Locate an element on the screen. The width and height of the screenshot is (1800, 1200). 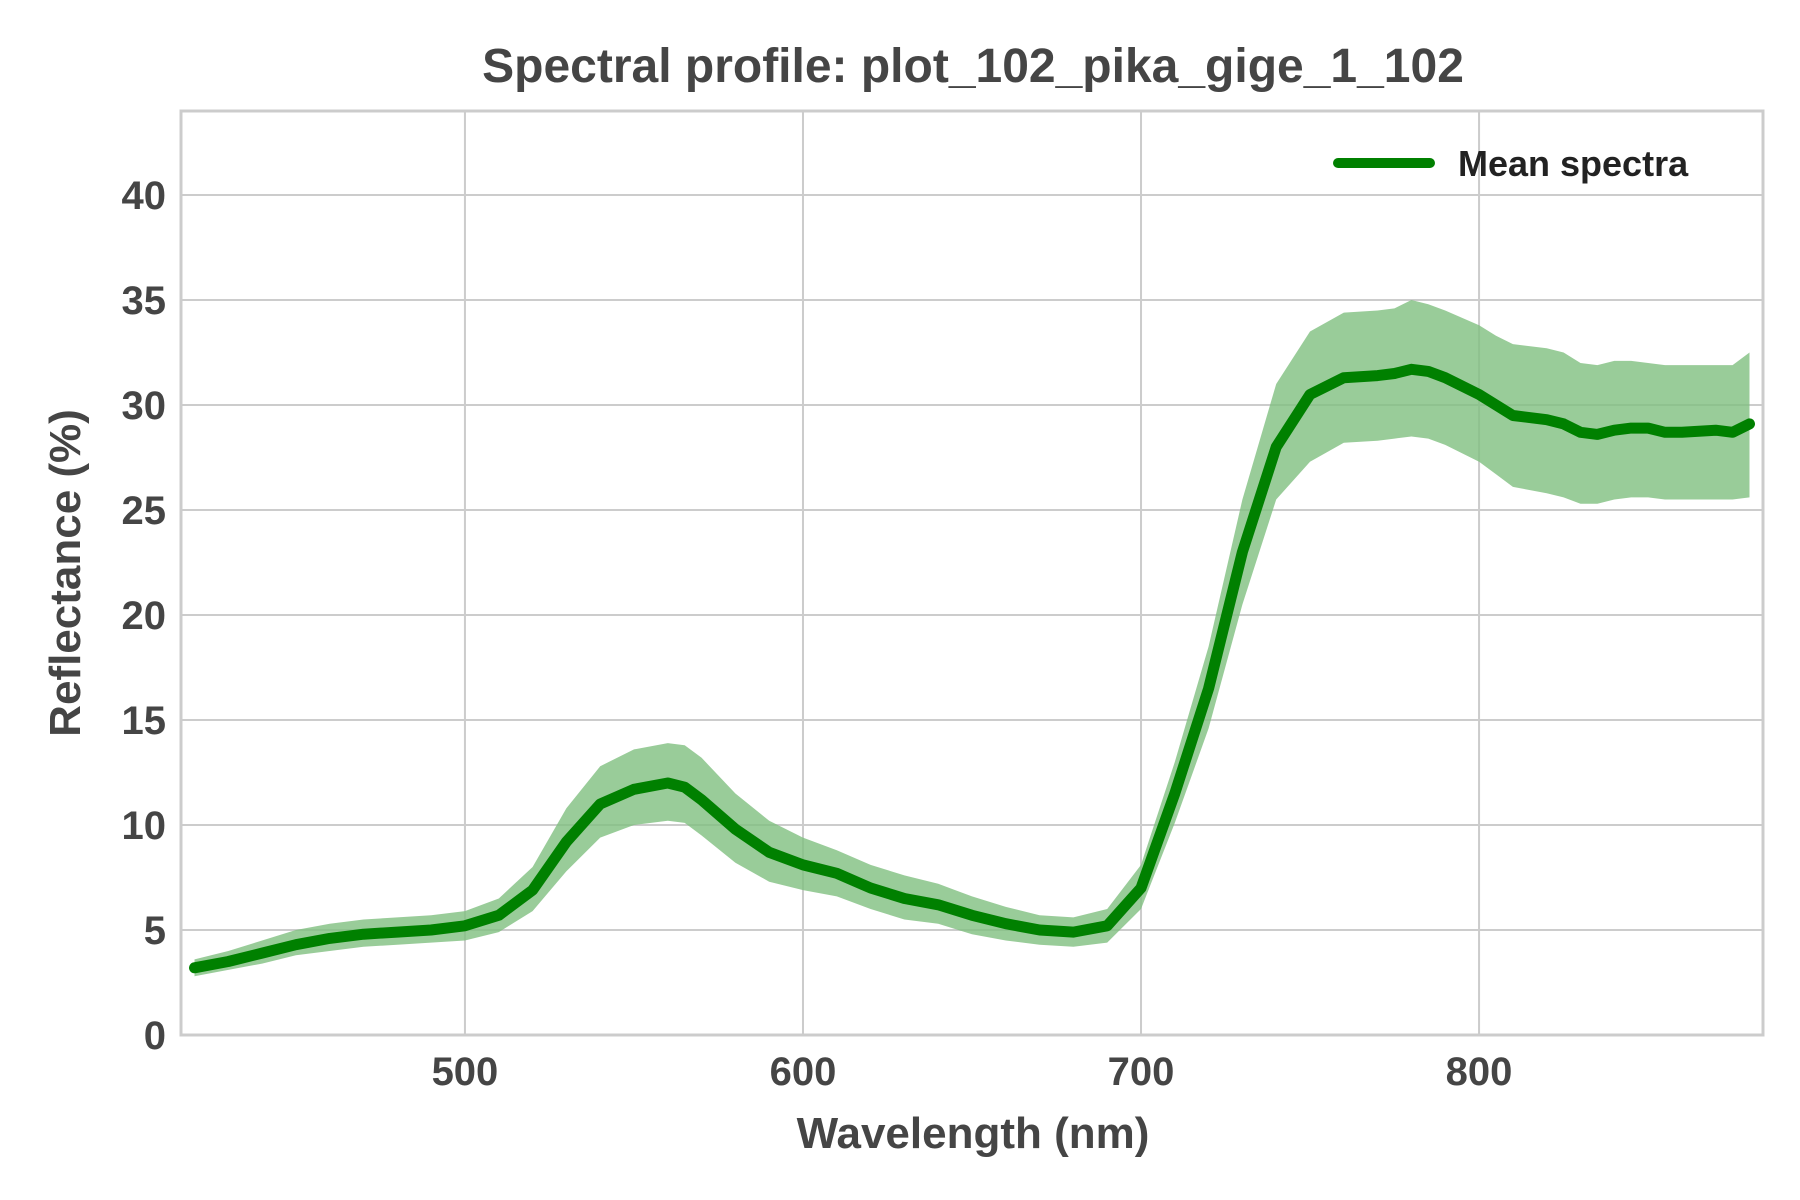
x-ticks: 500 600 700 800 is located at coordinates (972, 1072).